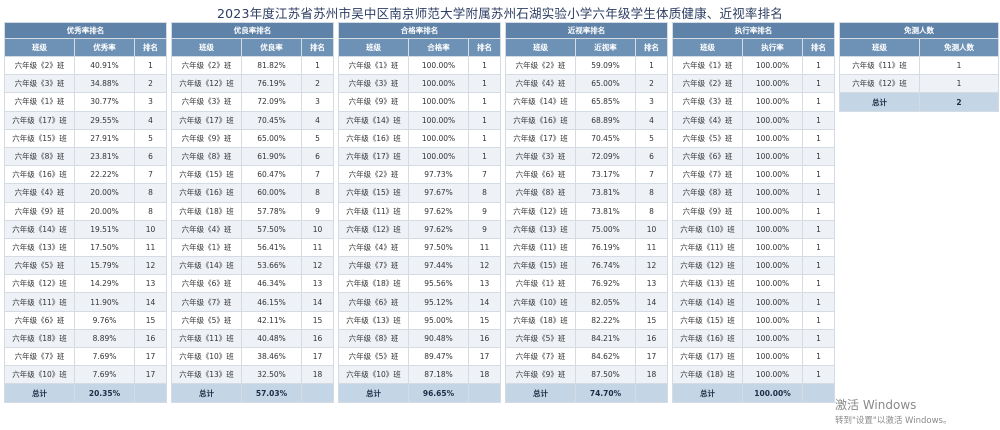 The width and height of the screenshot is (1000, 430). I want to click on table-cell: 97.50%, so click(438, 247).